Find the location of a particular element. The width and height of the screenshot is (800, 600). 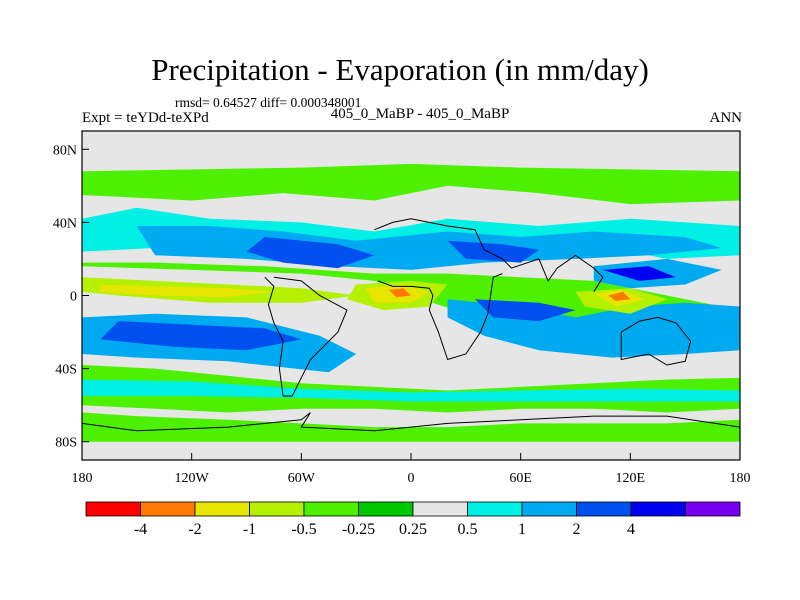

subtitle: 405_0_MaBP - 405_0_MaBP is located at coordinates (420, 114).